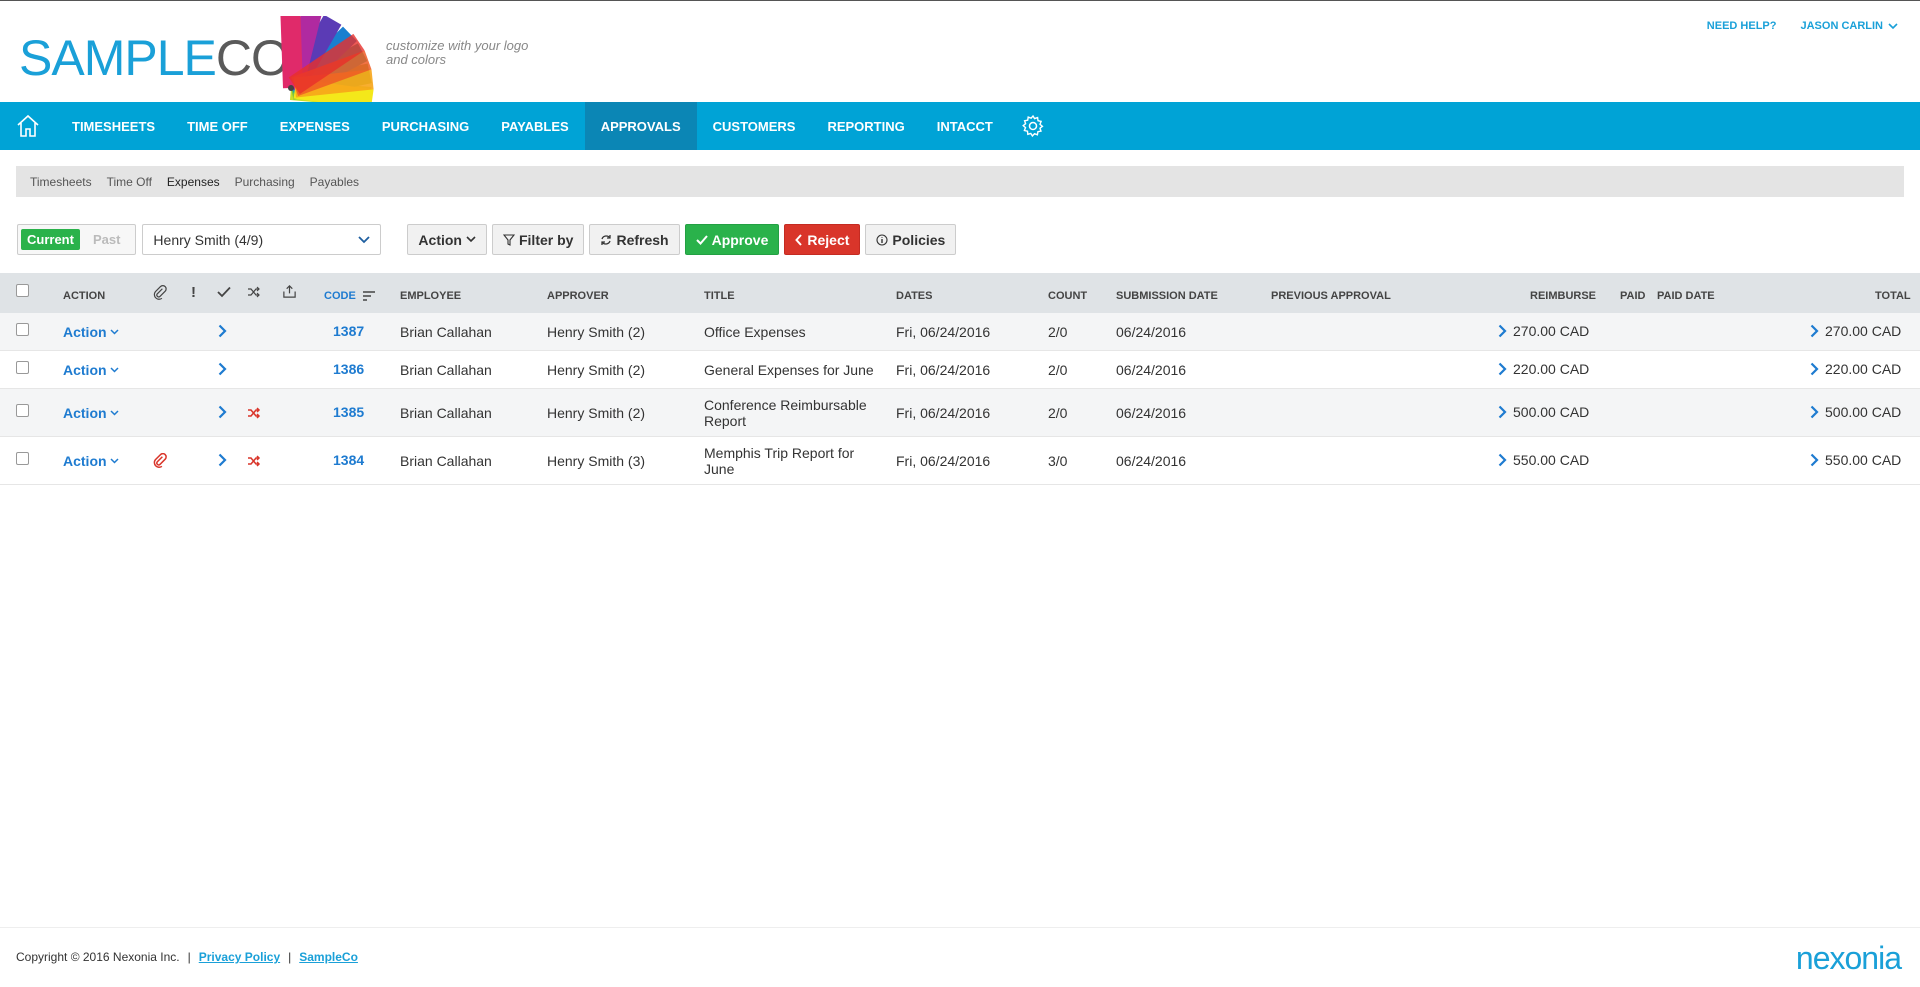 The image size is (1920, 987). What do you see at coordinates (22, 290) in the screenshot?
I see `select-all-checkbox` at bounding box center [22, 290].